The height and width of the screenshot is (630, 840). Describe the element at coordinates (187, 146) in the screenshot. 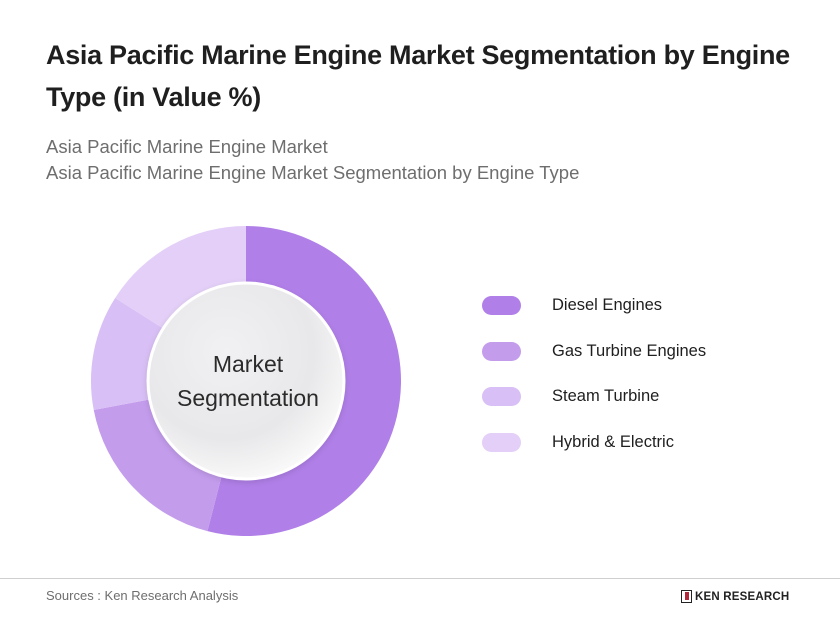

I see `chart-subtitle-market: Asia Pacific Marine Engine Market` at that location.